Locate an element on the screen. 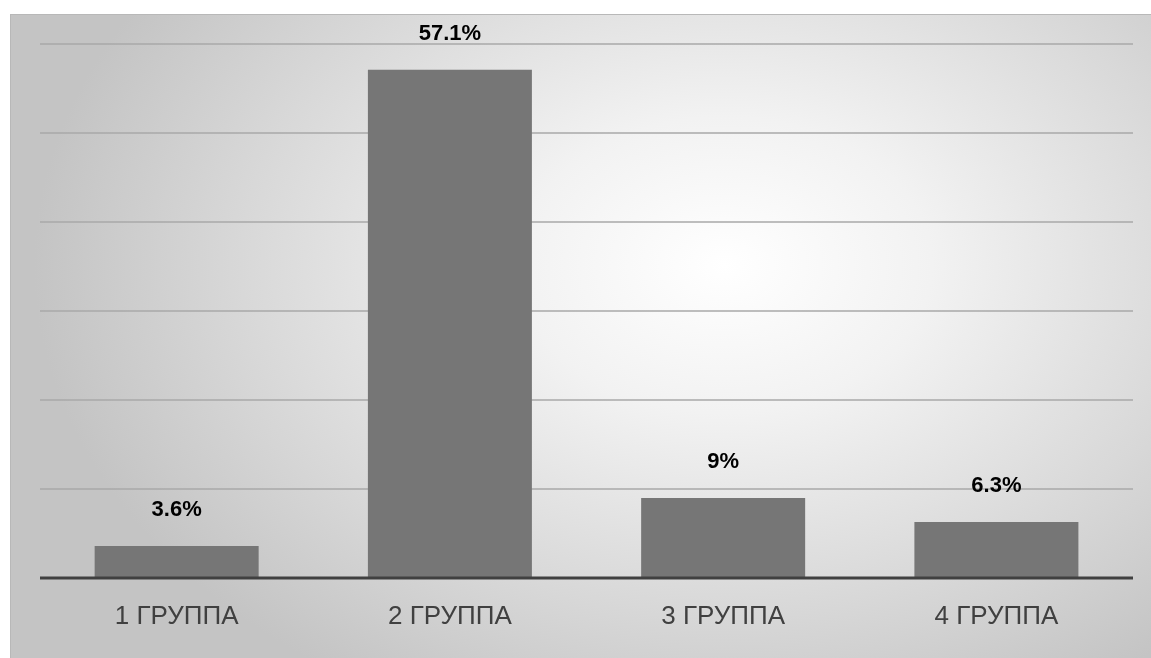 Image resolution: width=1151 pixels, height=658 pixels. x-tick-label: 4 ГРУППА is located at coordinates (996, 615).